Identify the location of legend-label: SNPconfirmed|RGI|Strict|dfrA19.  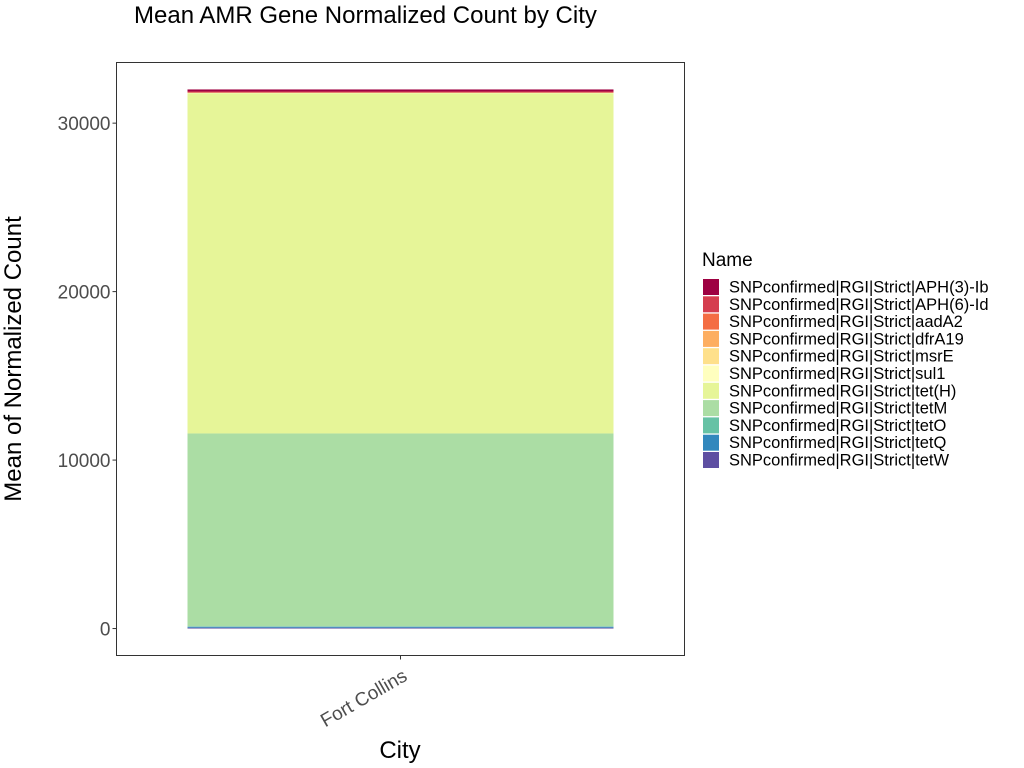
(846, 339).